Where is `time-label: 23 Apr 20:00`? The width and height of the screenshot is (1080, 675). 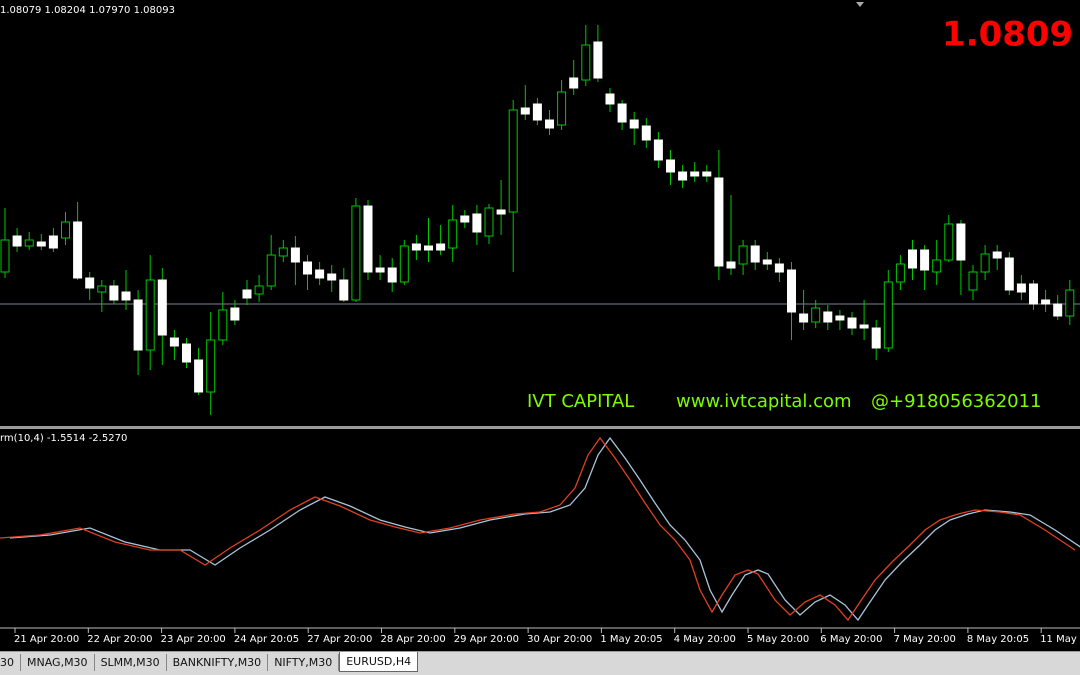
time-label: 23 Apr 20:00 is located at coordinates (193, 639).